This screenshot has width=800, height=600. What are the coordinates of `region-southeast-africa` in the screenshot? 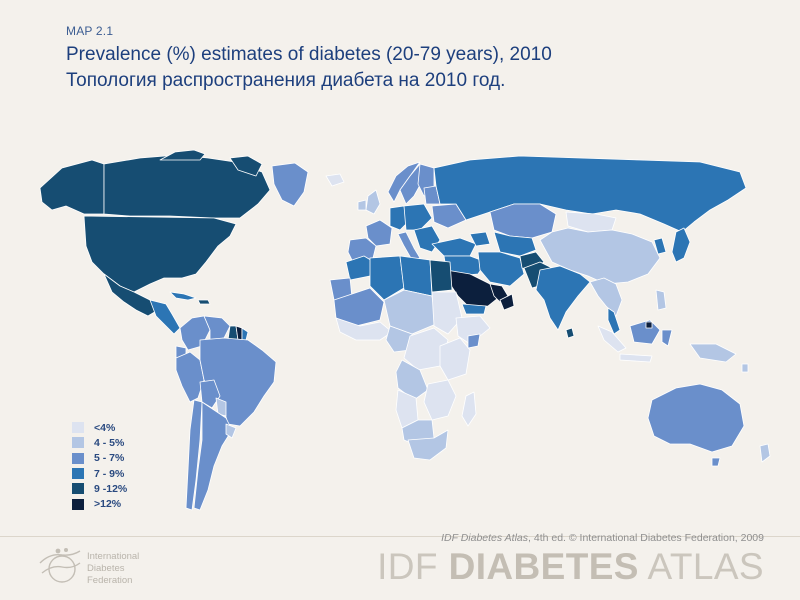 It's located at (440, 400).